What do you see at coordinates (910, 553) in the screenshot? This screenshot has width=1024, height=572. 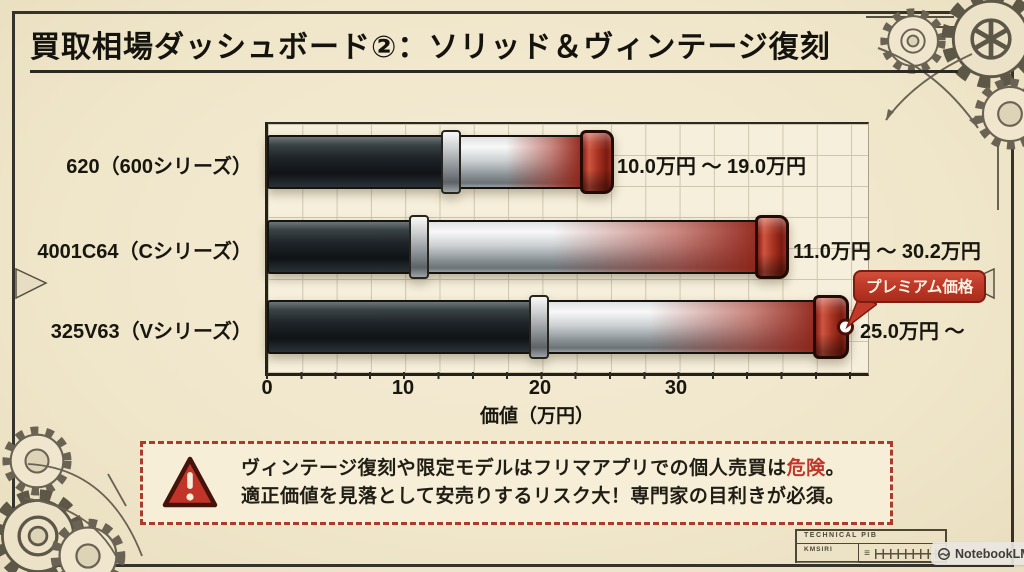 I see `ruler-scale-icon` at bounding box center [910, 553].